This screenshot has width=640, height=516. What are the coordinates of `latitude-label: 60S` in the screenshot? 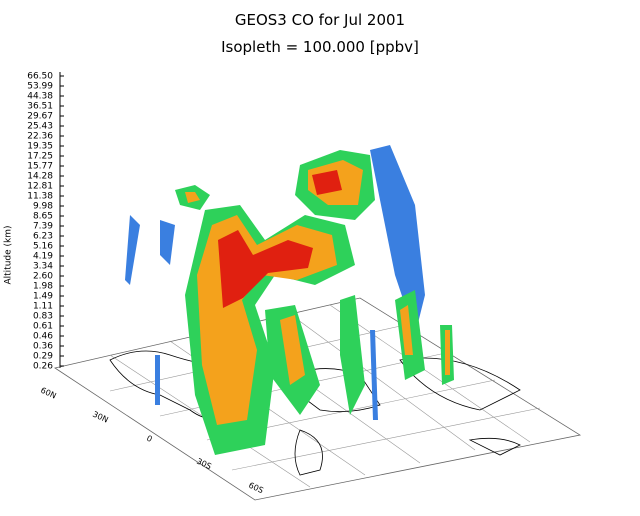 It's located at (256, 488).